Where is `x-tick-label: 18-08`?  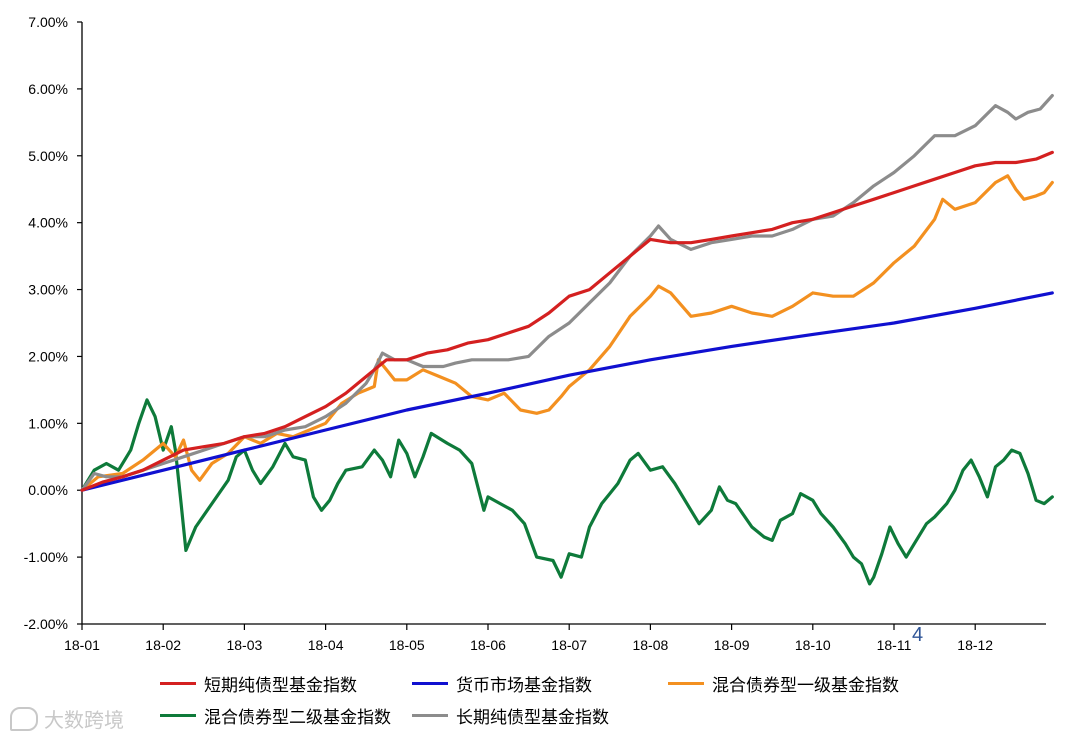 x-tick-label: 18-08 is located at coordinates (650, 643).